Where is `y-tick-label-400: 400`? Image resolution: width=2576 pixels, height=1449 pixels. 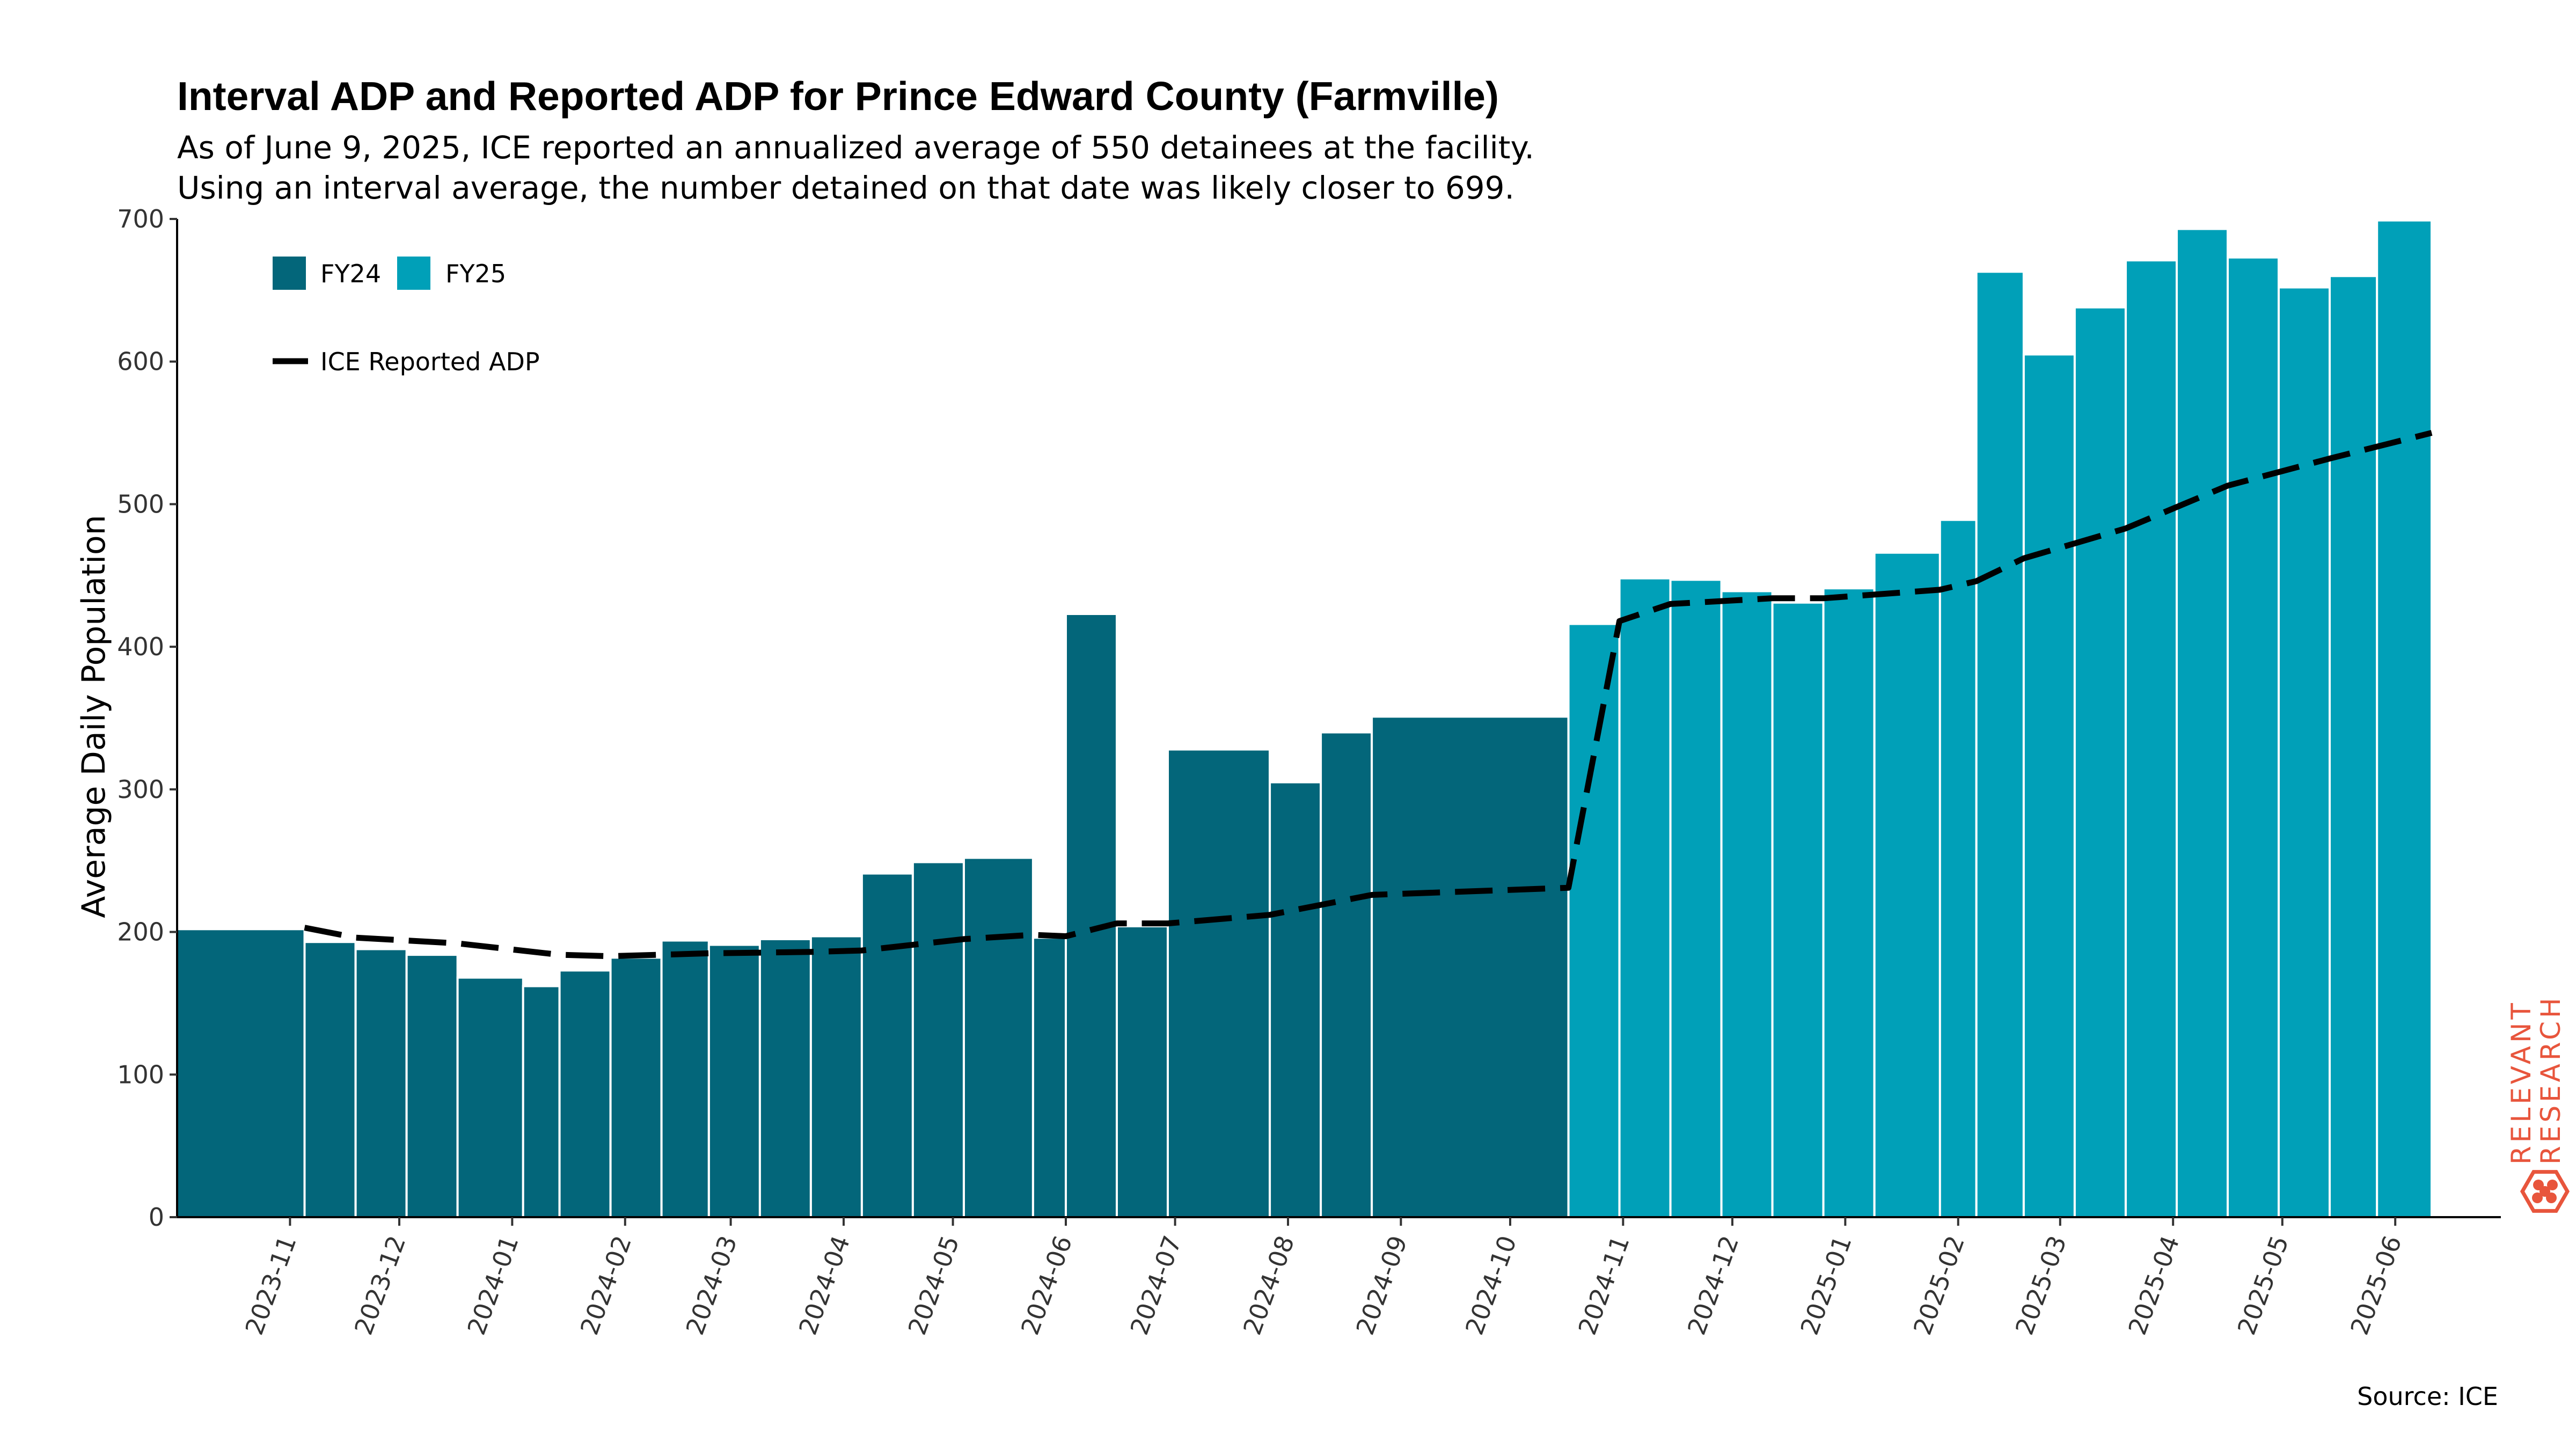 y-tick-label-400: 400 is located at coordinates (140, 646).